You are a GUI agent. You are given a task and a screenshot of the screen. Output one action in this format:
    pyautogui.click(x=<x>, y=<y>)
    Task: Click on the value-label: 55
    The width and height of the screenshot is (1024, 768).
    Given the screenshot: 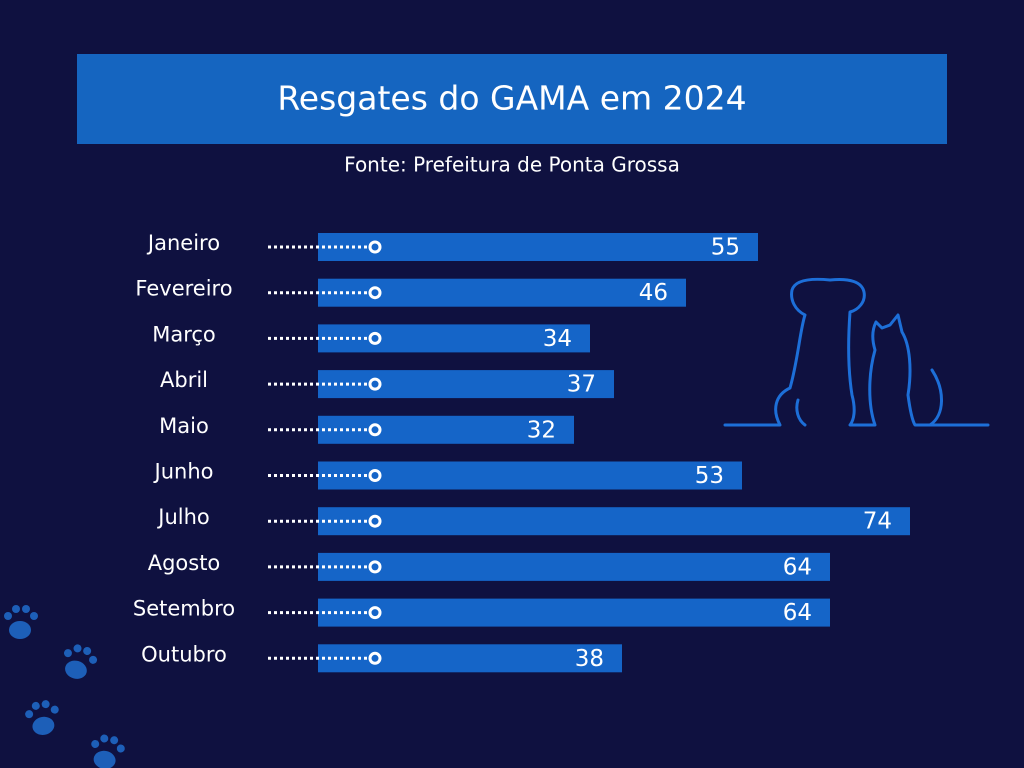 What is the action you would take?
    pyautogui.click(x=725, y=248)
    